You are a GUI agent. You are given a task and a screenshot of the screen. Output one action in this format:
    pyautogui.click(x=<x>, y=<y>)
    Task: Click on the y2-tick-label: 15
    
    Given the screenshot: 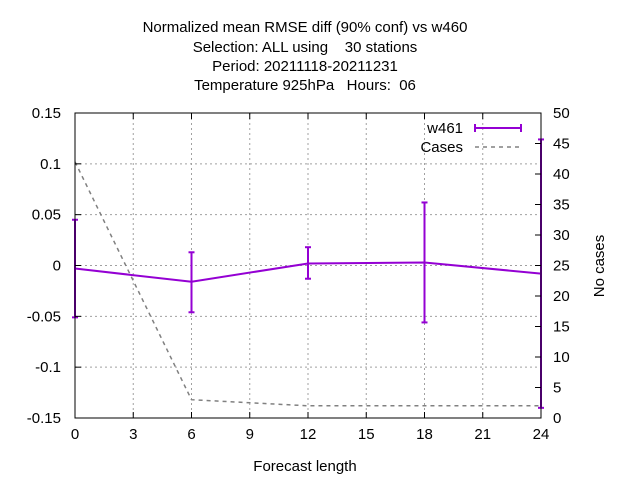 What is the action you would take?
    pyautogui.click(x=561, y=327)
    